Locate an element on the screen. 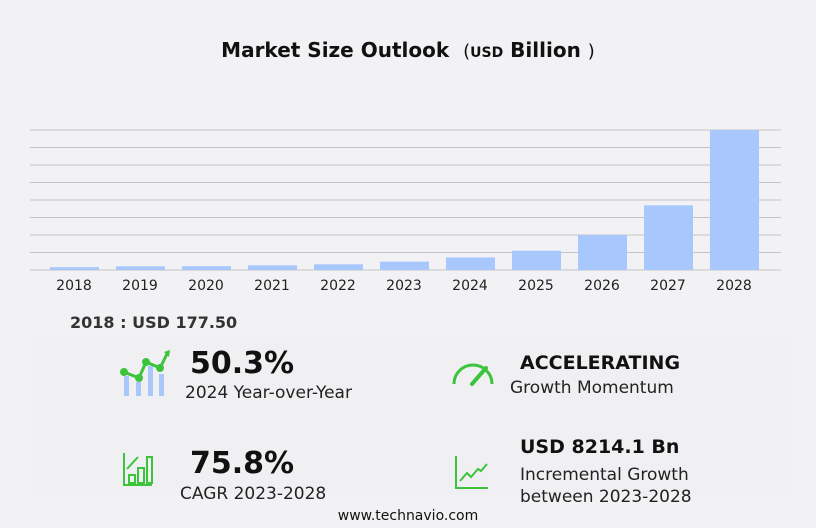 This screenshot has height=528, width=816. x-tick-label: 2027 is located at coordinates (668, 286).